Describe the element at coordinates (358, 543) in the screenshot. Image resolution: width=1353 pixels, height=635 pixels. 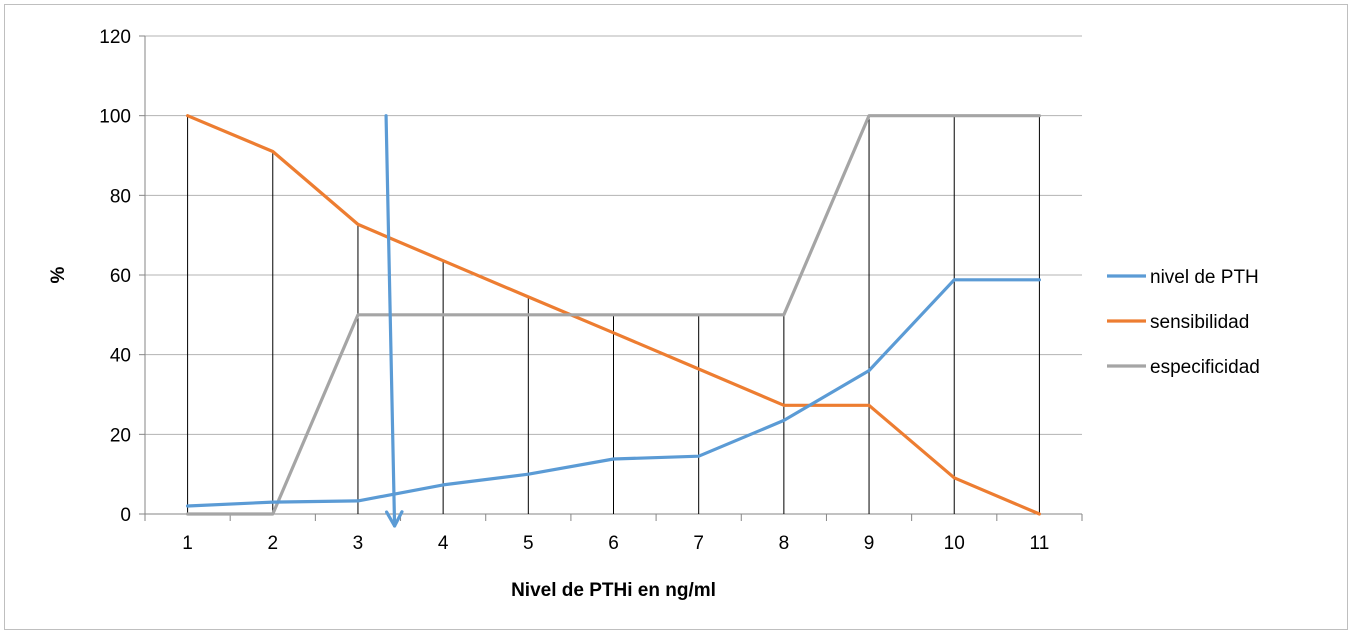
I see `x-tick-label: 3` at that location.